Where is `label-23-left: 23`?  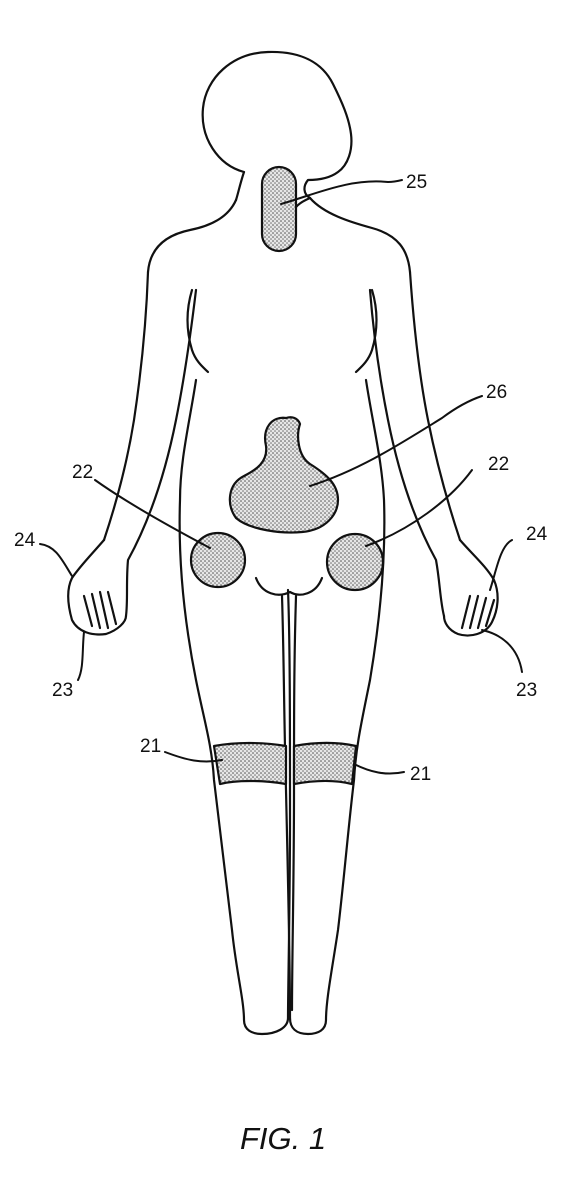
label-23-left: 23 is located at coordinates (62, 690).